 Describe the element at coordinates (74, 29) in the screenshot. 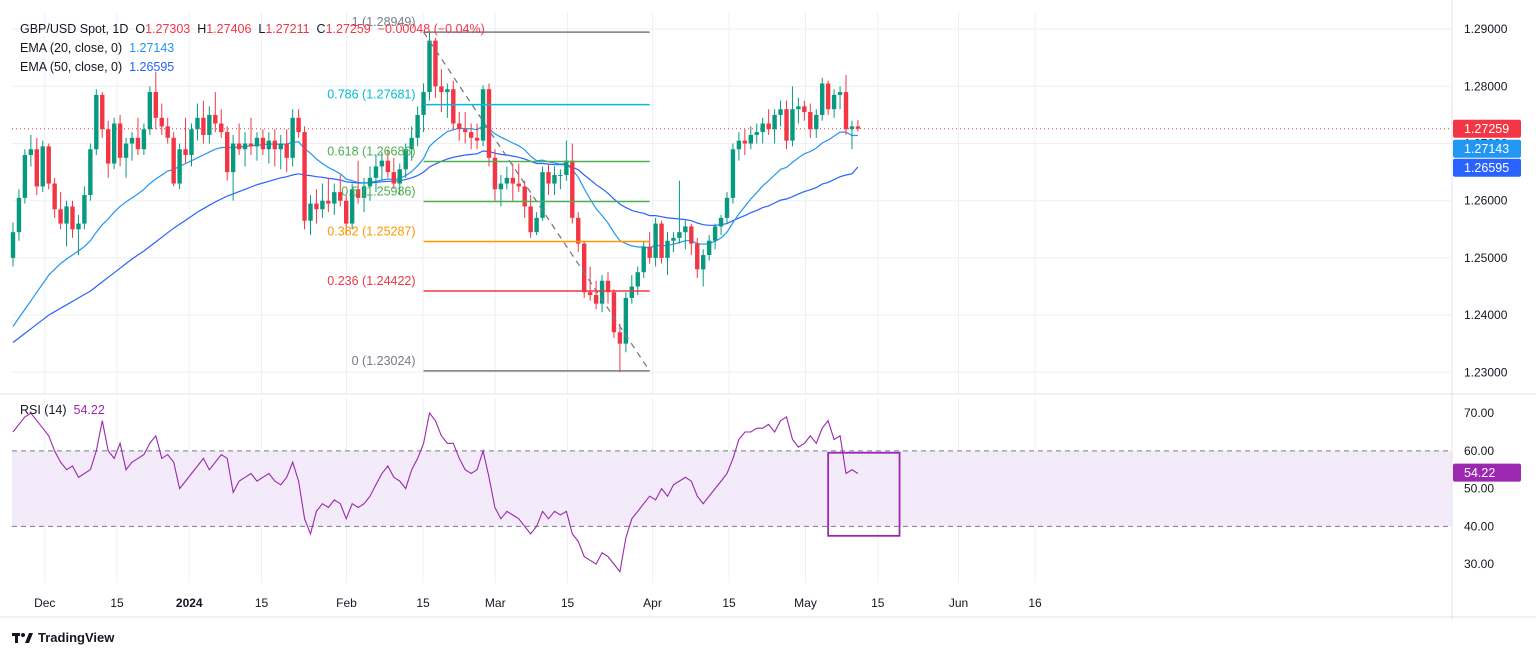

I see `symbol-title: GBP/USD Spot, 1D` at that location.